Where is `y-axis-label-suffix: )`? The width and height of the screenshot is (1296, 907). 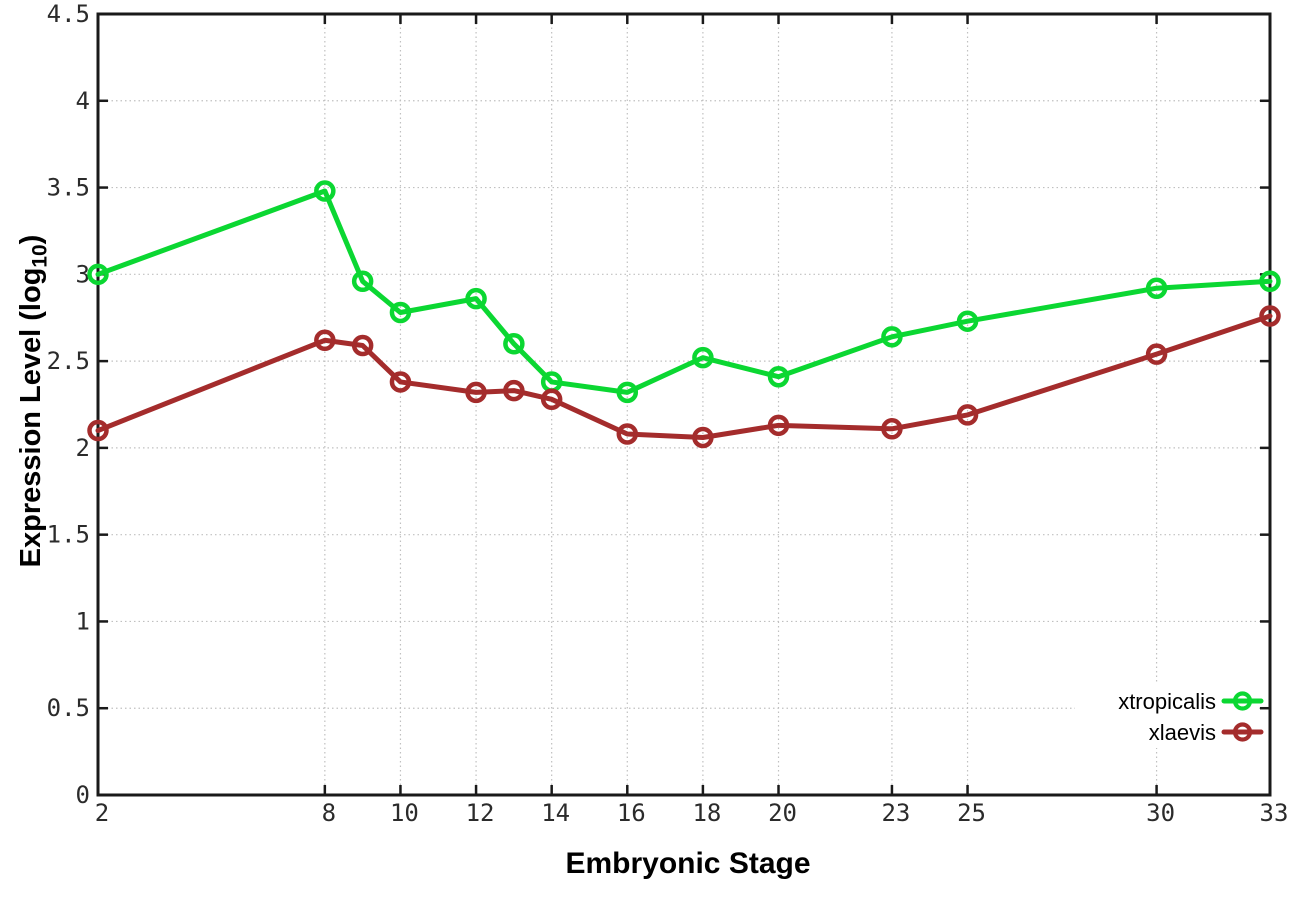 y-axis-label-suffix: ) is located at coordinates (31, 239).